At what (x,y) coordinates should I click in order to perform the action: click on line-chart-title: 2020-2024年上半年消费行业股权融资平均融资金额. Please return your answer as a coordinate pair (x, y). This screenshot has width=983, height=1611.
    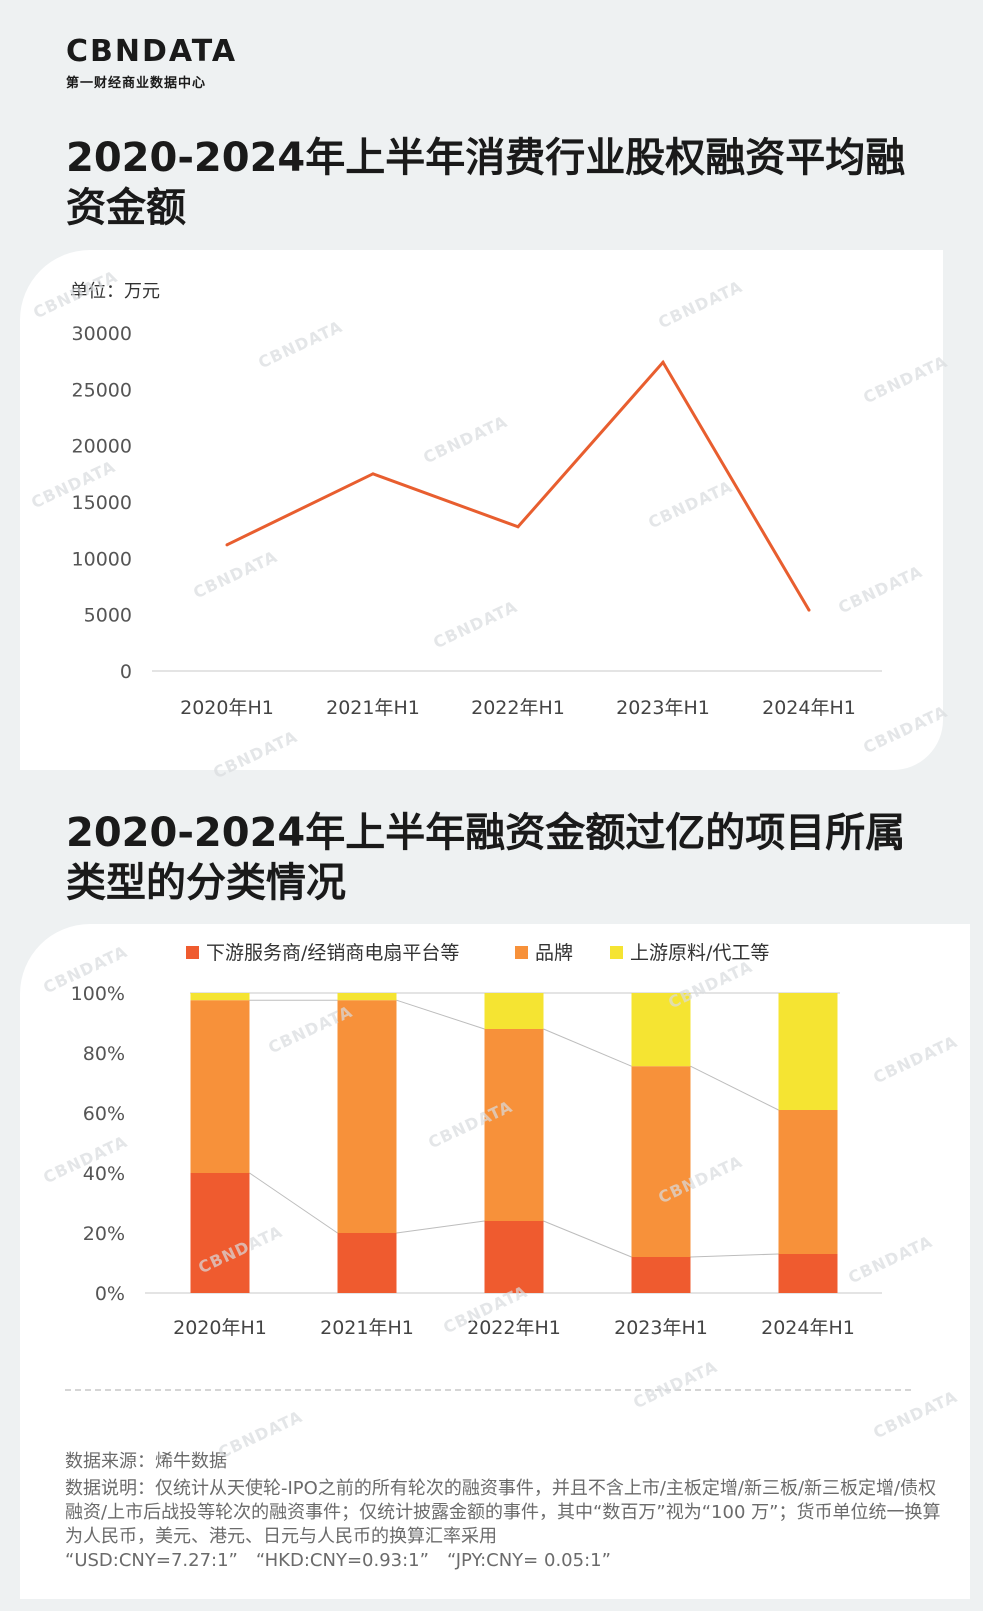
    Looking at the image, I should click on (486, 183).